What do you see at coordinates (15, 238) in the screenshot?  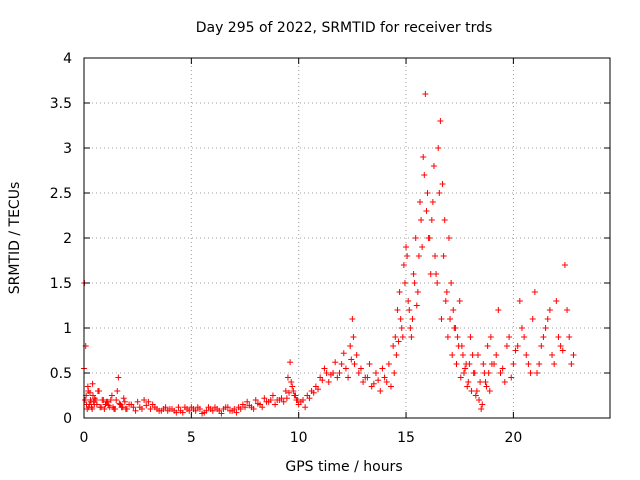 I see `y-axis-label: SRMTID / TECUs` at bounding box center [15, 238].